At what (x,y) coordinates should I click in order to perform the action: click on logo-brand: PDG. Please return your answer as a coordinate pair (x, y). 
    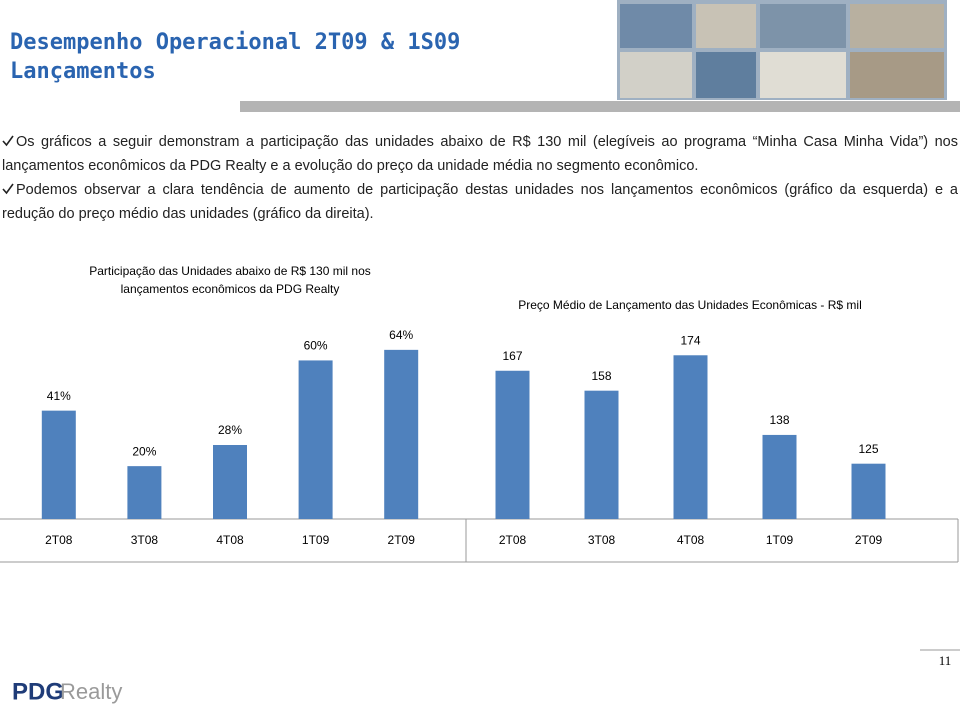
    Looking at the image, I should click on (38, 691).